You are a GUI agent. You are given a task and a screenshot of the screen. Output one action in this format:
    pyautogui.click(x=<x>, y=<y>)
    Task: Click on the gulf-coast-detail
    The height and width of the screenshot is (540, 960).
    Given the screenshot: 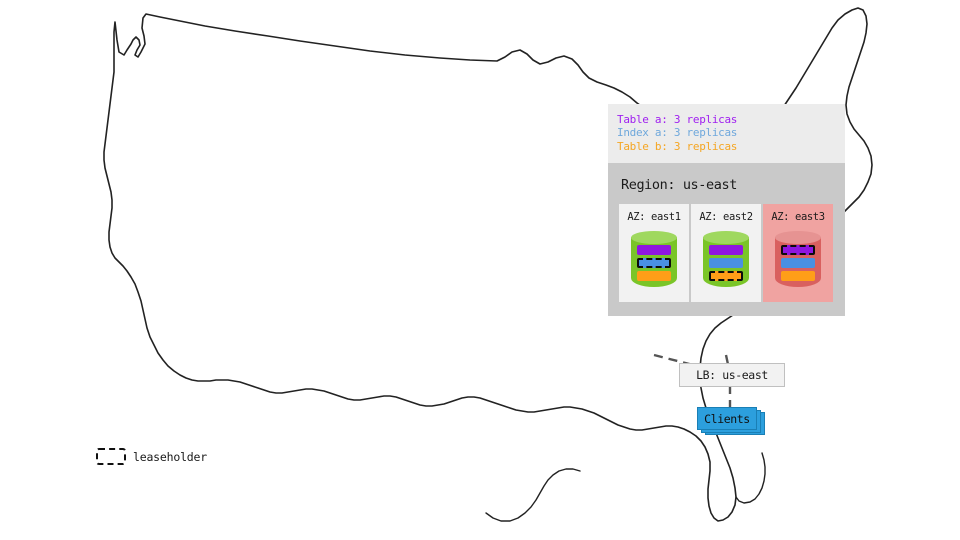 What is the action you would take?
    pyautogui.click(x=533, y=495)
    